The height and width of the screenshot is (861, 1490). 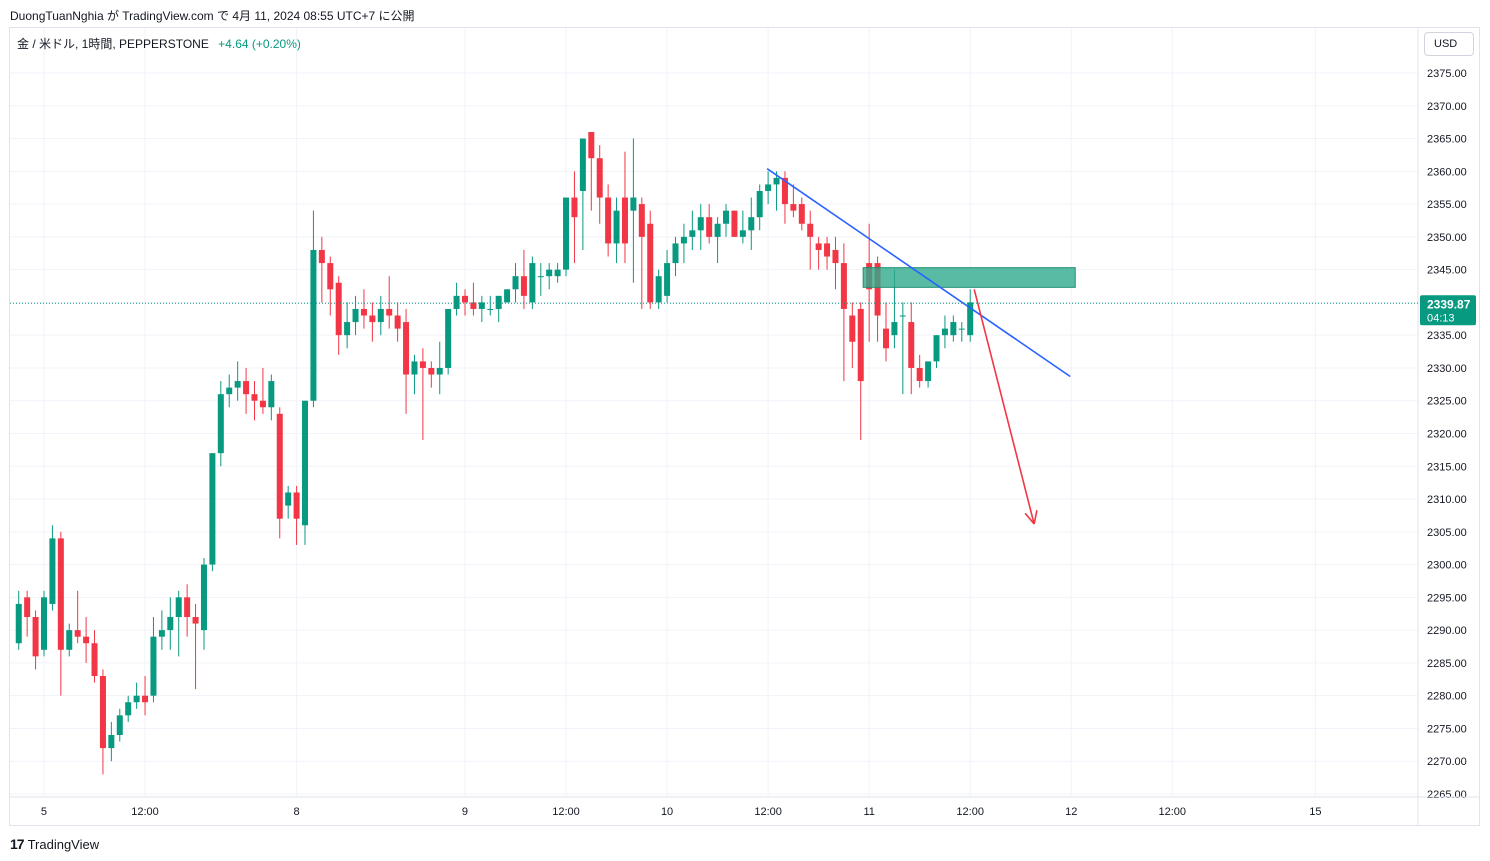 What do you see at coordinates (1447, 336) in the screenshot?
I see `y-tick-label: 2335.00` at bounding box center [1447, 336].